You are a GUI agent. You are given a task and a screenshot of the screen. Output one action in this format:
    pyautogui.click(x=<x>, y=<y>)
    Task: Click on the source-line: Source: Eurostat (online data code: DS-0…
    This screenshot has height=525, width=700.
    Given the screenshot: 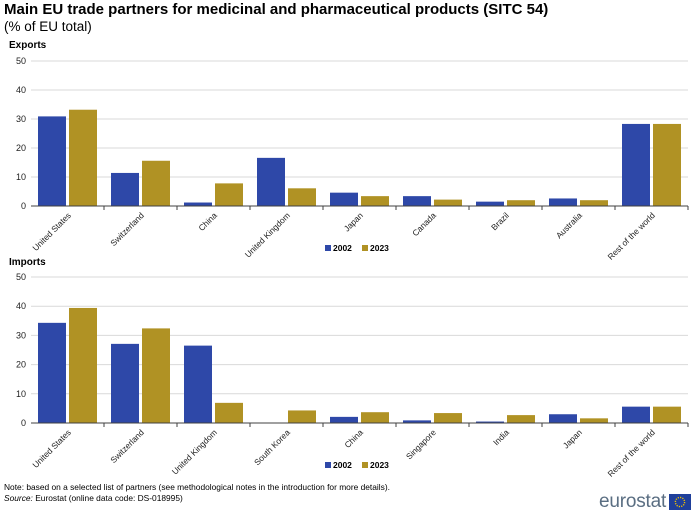 What is the action you would take?
    pyautogui.click(x=93, y=498)
    